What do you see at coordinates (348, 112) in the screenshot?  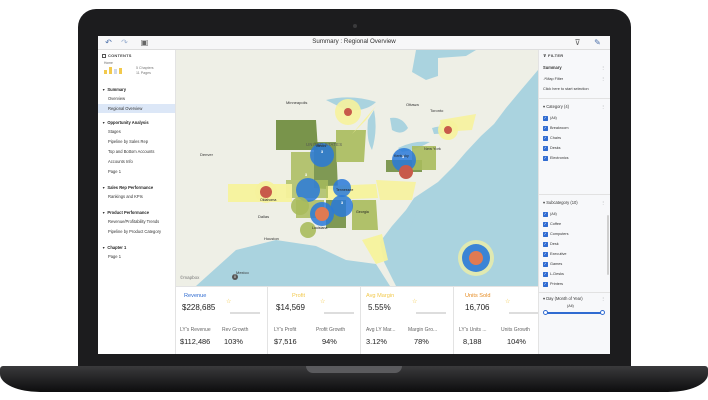 I see `bubble-michigan-inner` at bounding box center [348, 112].